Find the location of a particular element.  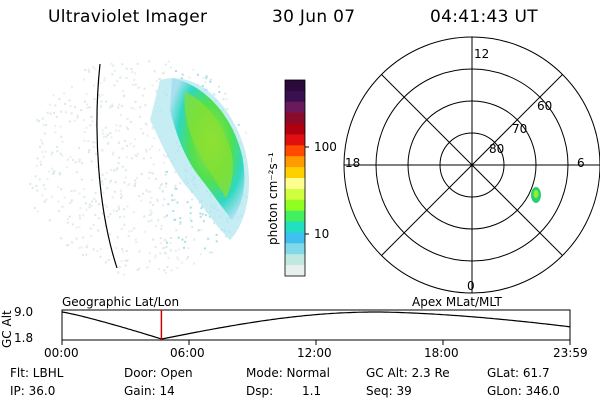

timeline-tick-0600: 06:00 is located at coordinates (187, 353).